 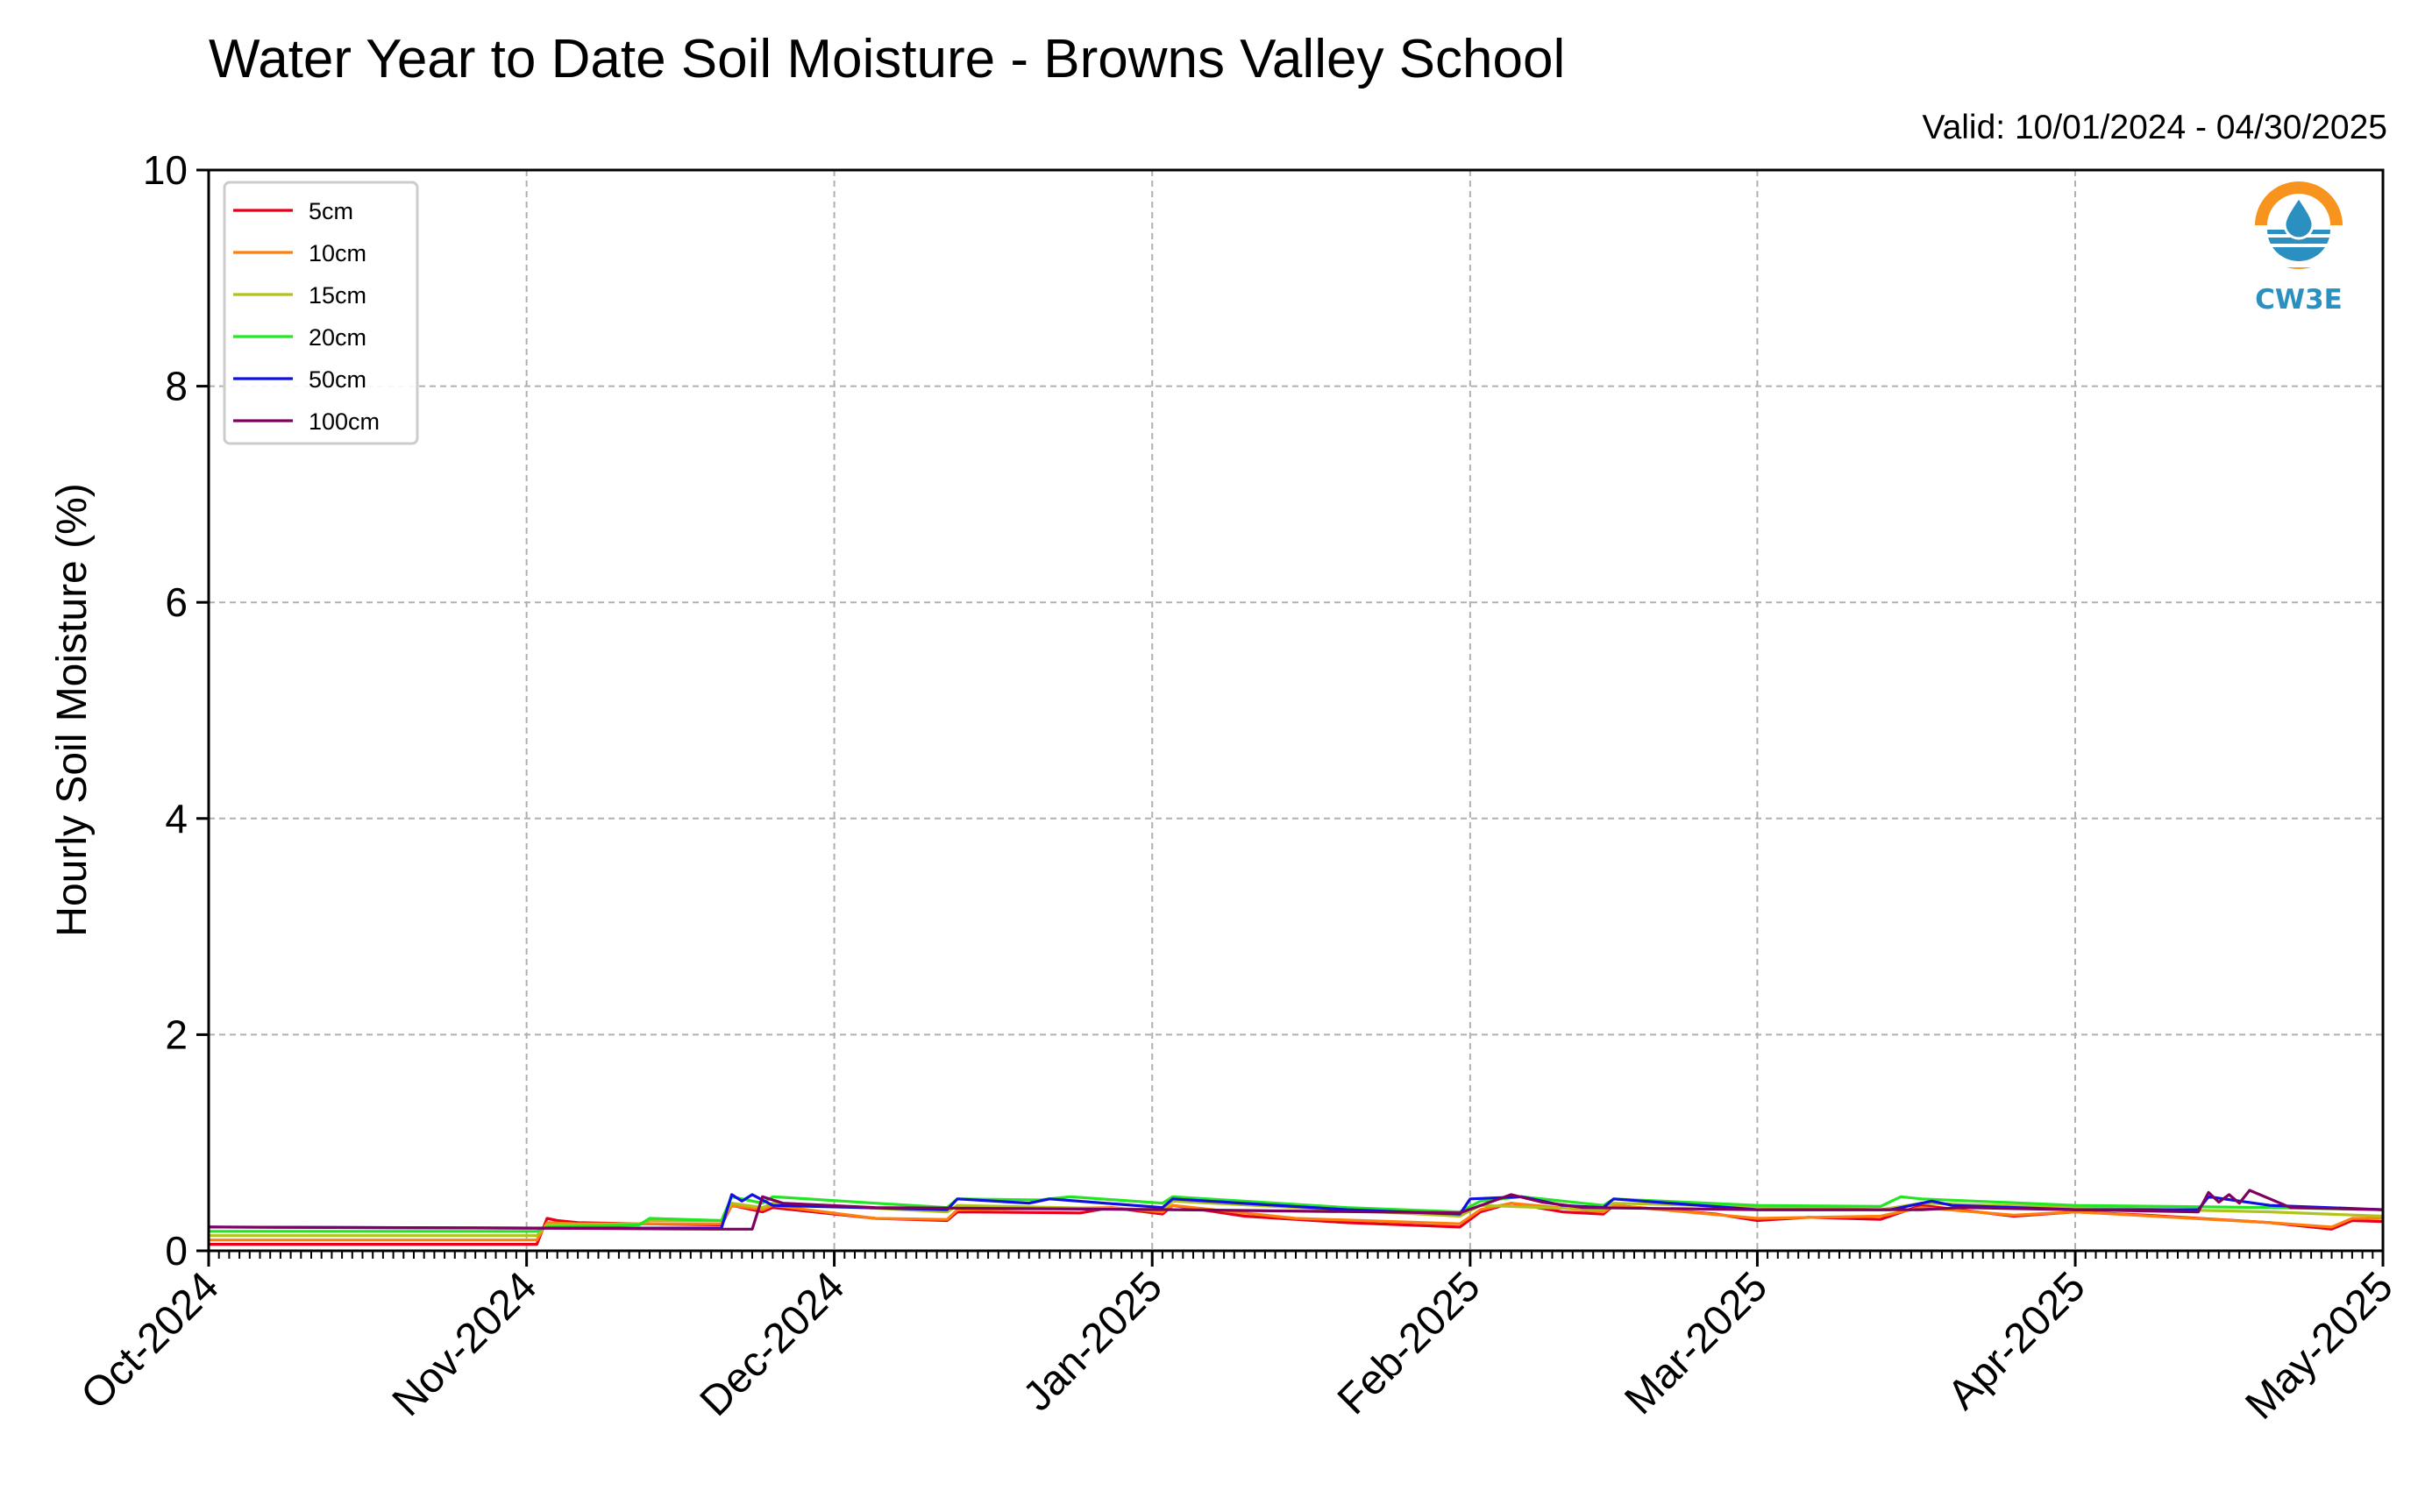 I want to click on legend: 5cm 10cm 15cm 20cm 50cm 100cm, so click(x=321, y=313).